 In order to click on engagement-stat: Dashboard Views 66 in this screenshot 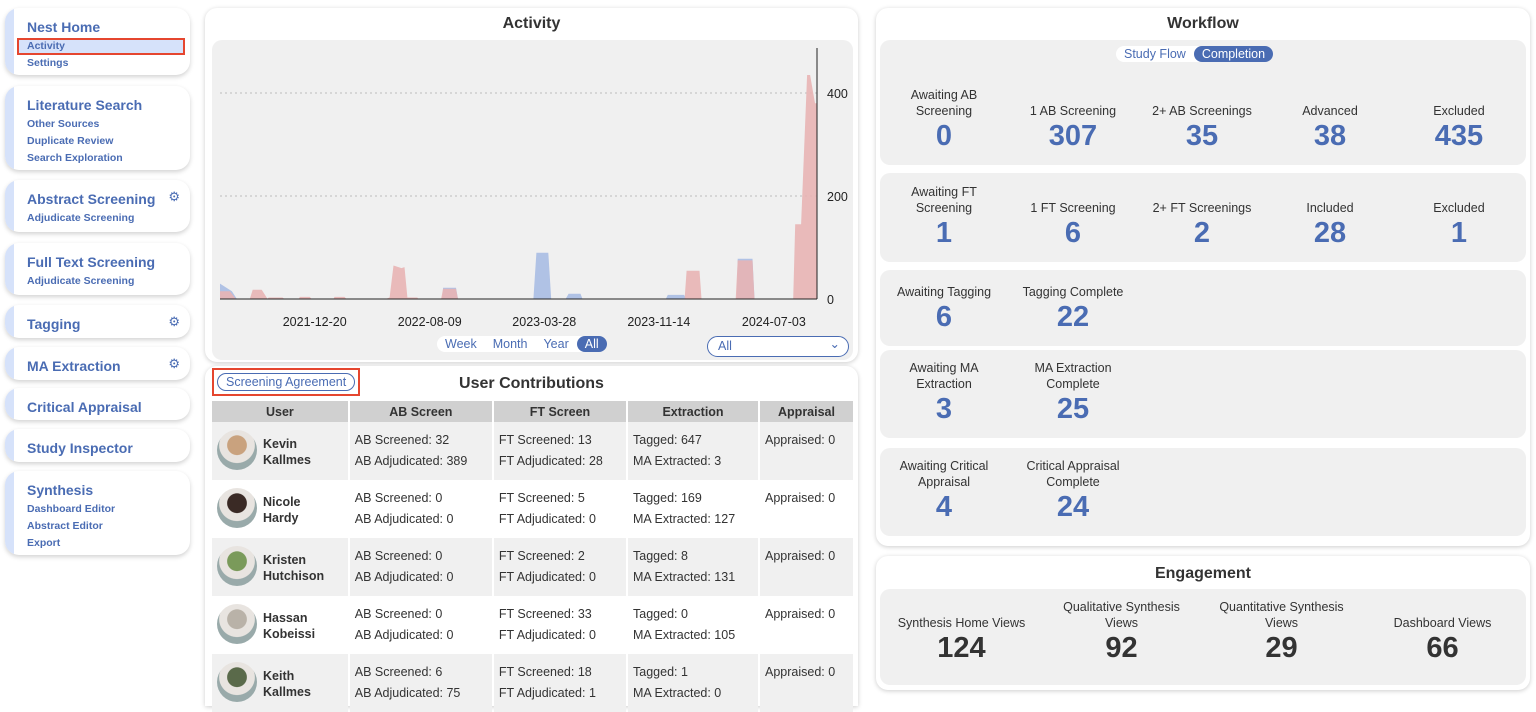, I will do `click(1442, 632)`.